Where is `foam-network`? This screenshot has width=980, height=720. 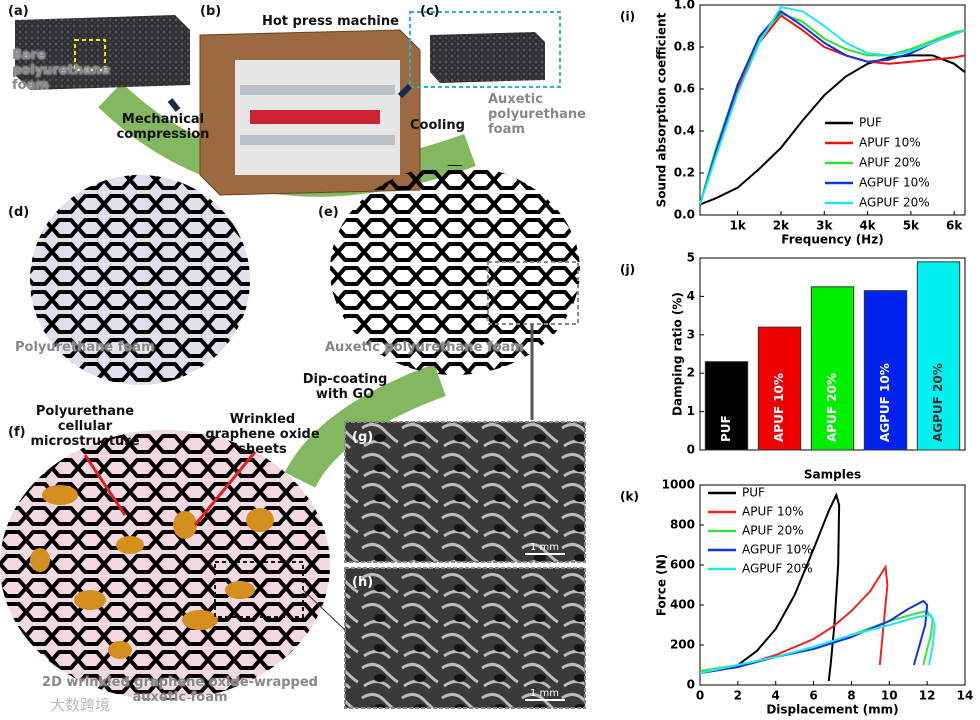 foam-network is located at coordinates (140, 280).